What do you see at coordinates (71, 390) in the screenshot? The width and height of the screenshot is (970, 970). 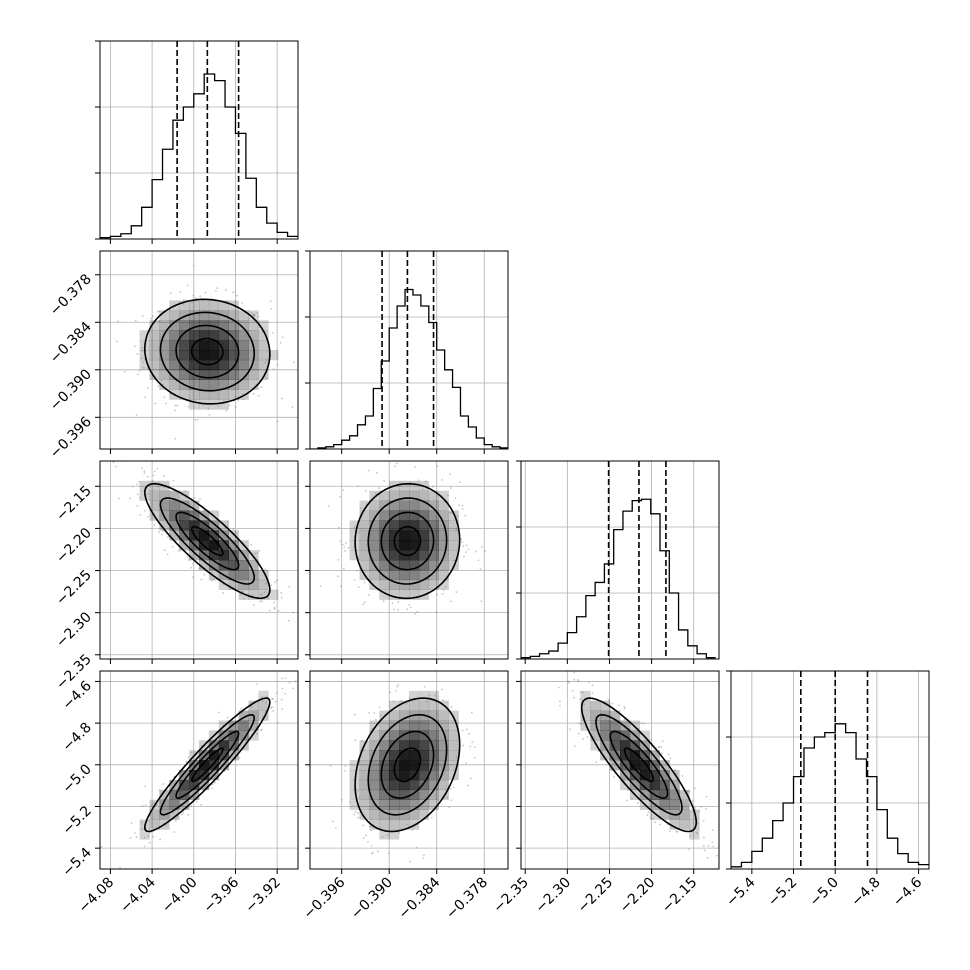 I see `ytick-label-1-1: −0.390` at bounding box center [71, 390].